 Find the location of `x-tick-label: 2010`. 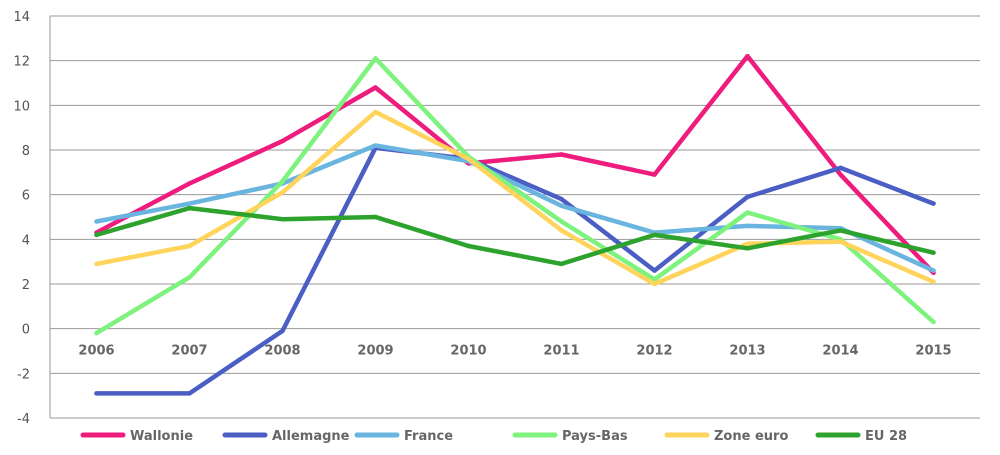

x-tick-label: 2010 is located at coordinates (468, 351).